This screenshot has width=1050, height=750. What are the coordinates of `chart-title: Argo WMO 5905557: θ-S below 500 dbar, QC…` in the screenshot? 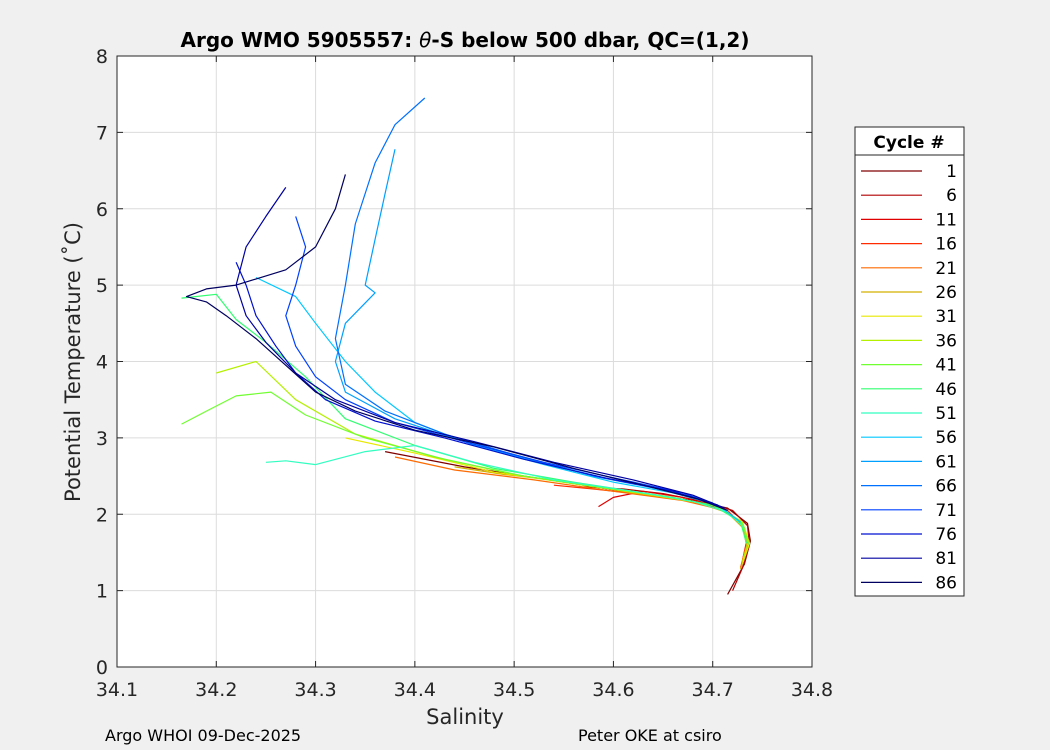 It's located at (465, 40).